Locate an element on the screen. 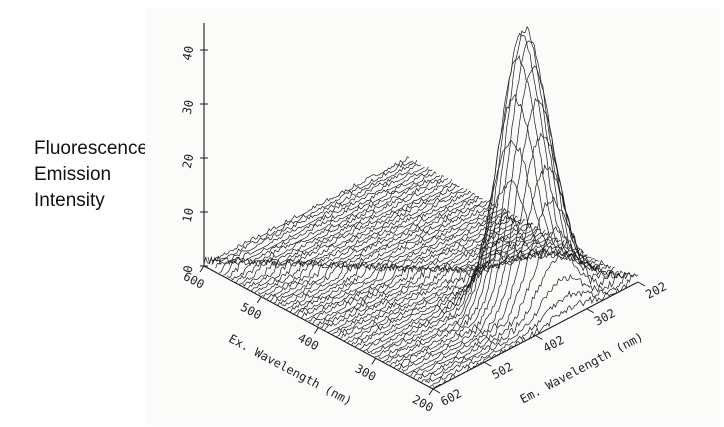 The height and width of the screenshot is (427, 724). y-tick-label: 402 is located at coordinates (554, 344).